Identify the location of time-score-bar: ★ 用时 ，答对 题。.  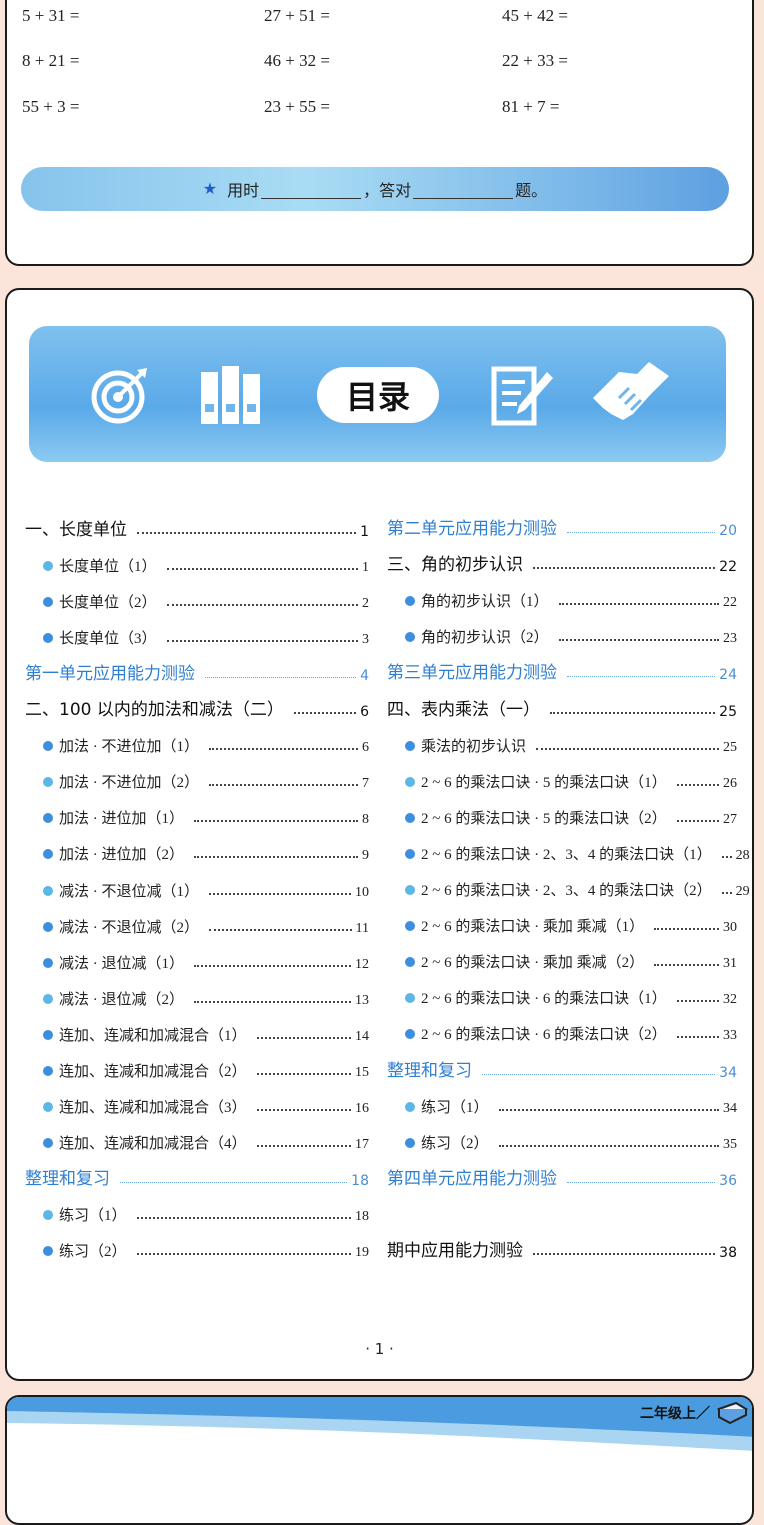
(375, 189).